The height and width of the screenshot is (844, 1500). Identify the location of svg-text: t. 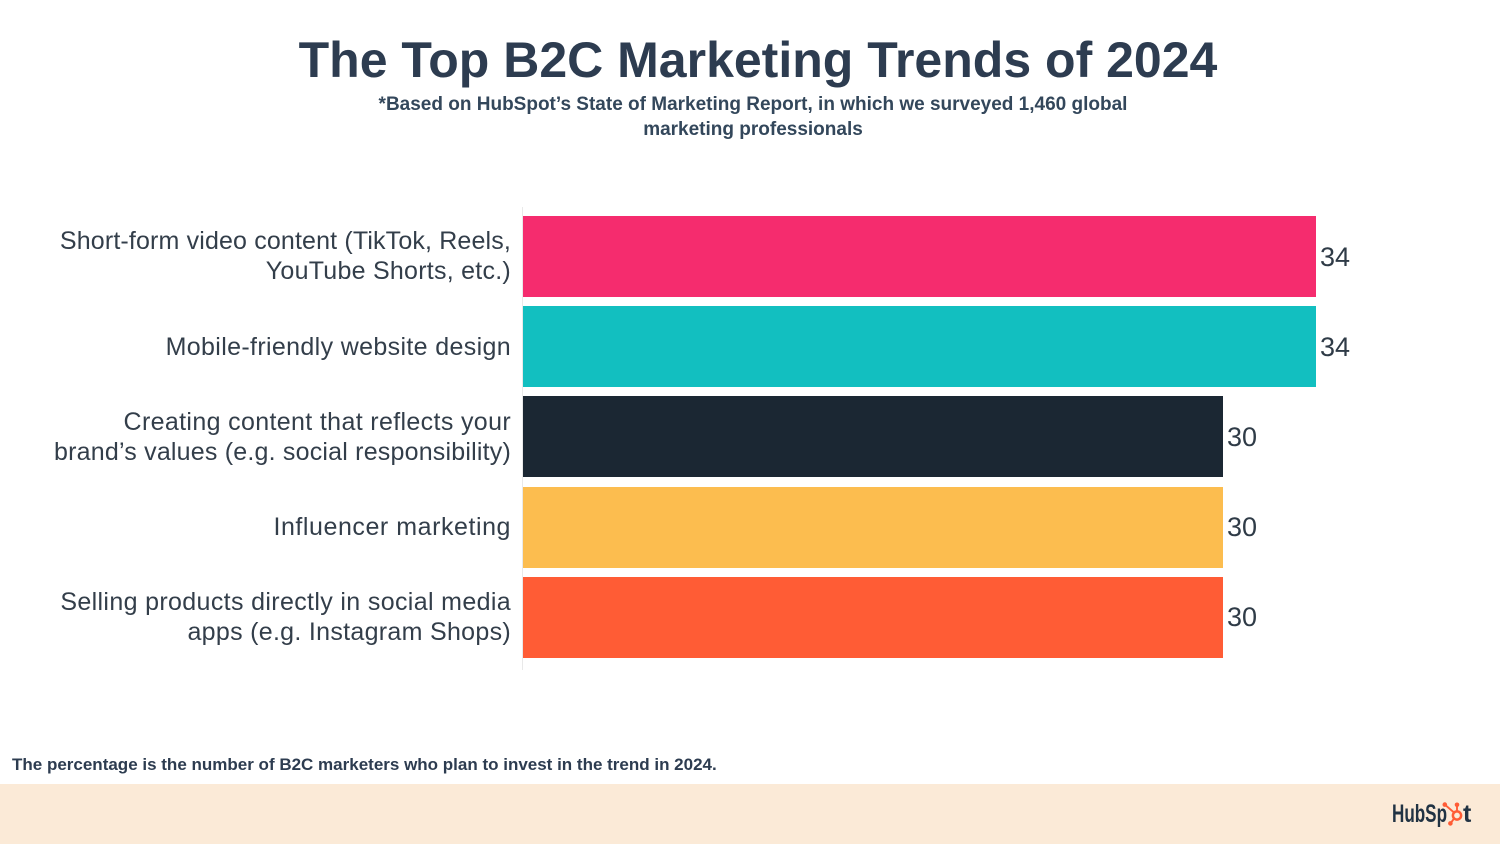
(1467, 814).